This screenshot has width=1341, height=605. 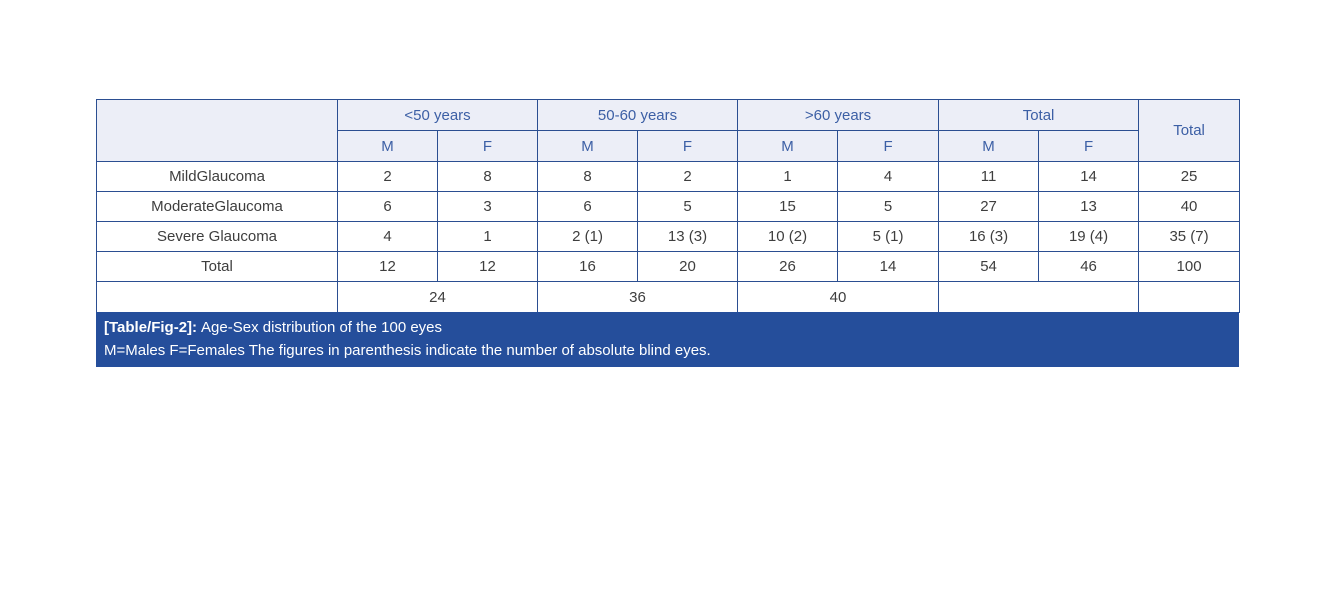 I want to click on row-label: MildGlaucoma, so click(x=217, y=176).